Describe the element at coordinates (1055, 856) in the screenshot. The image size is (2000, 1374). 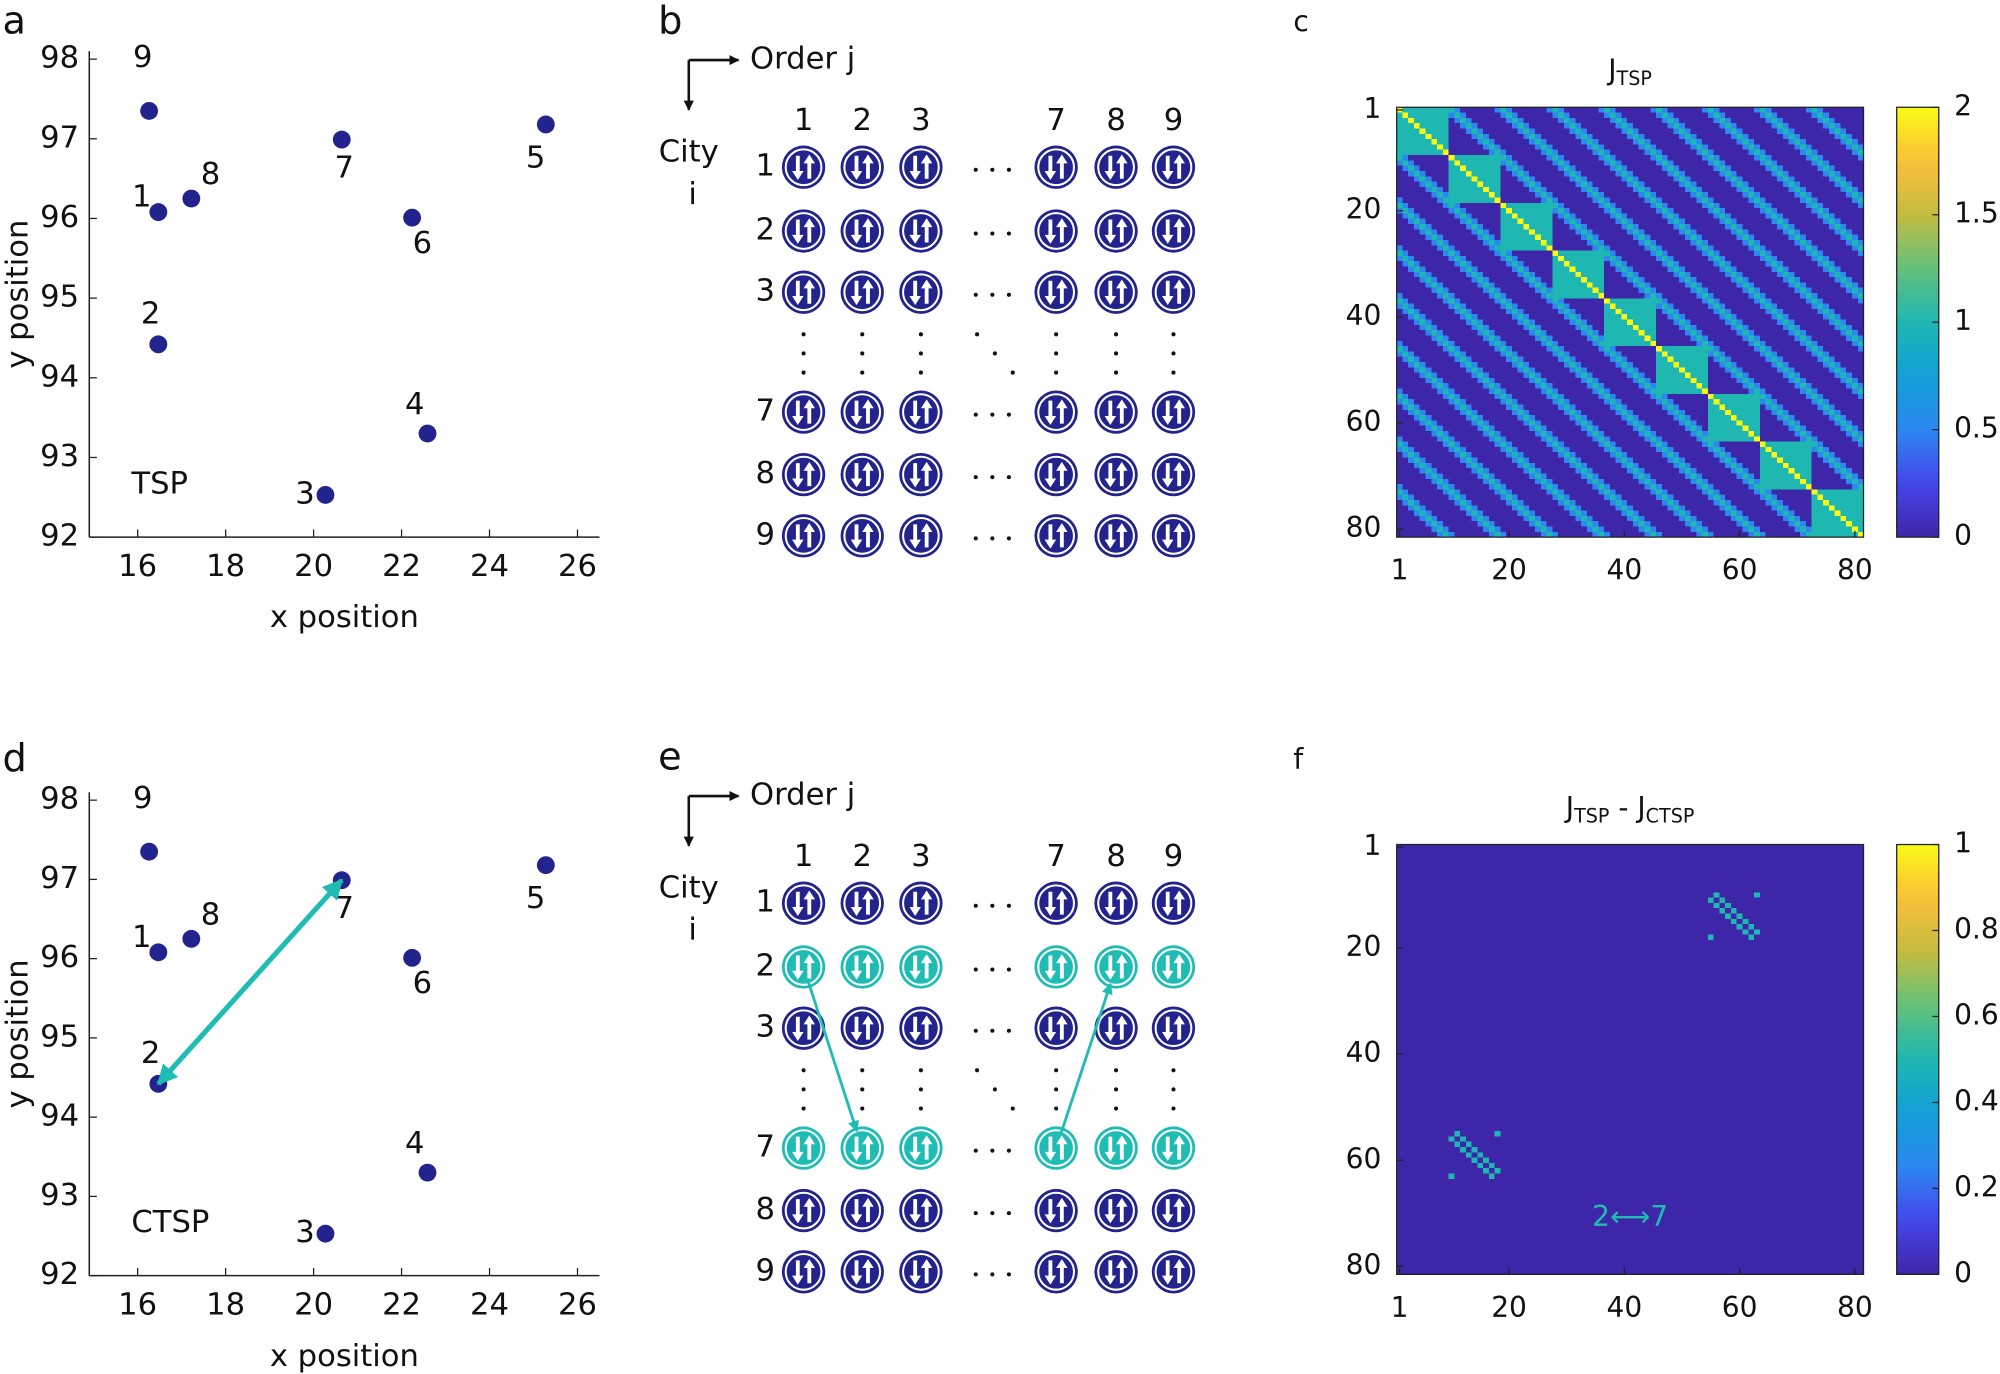
I see `column-label: 7` at that location.